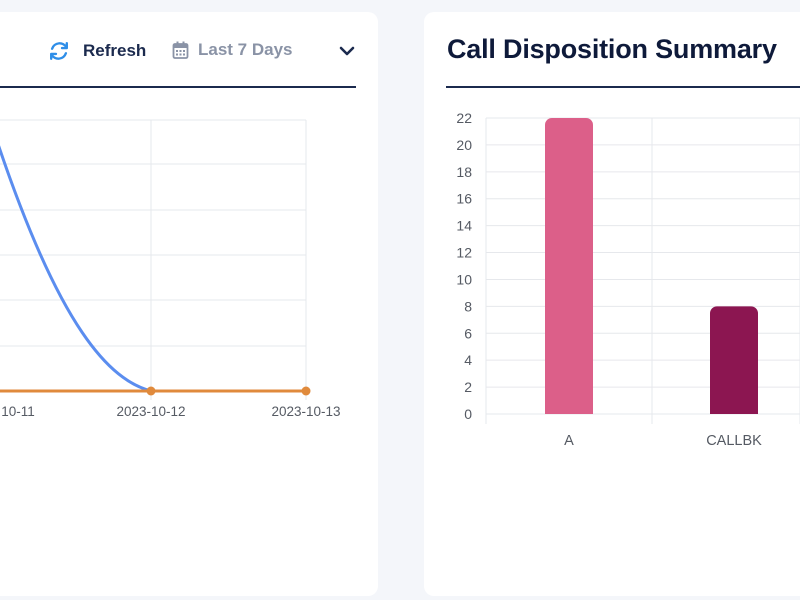 This screenshot has height=600, width=800. I want to click on date-range-select: Last 7 Days, so click(232, 50).